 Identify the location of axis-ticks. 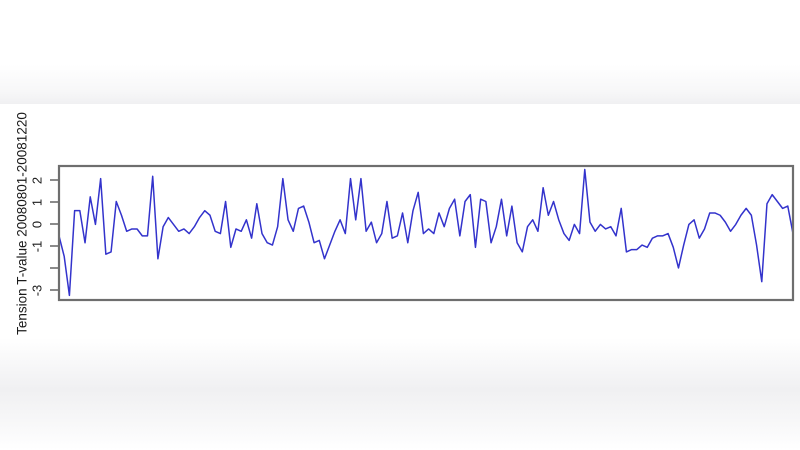
(54, 235).